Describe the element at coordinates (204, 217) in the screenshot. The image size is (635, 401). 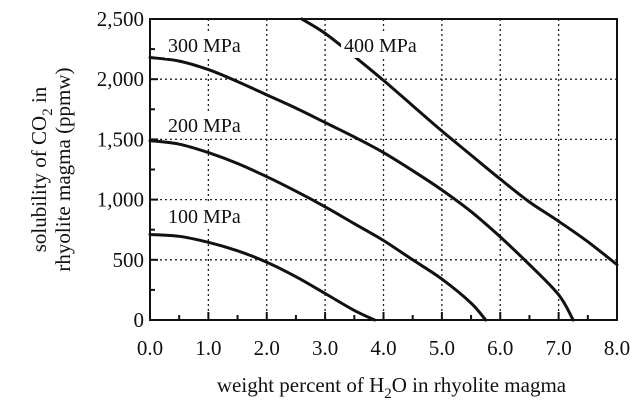
I see `series-label-100-mpa: 100 MPa` at that location.